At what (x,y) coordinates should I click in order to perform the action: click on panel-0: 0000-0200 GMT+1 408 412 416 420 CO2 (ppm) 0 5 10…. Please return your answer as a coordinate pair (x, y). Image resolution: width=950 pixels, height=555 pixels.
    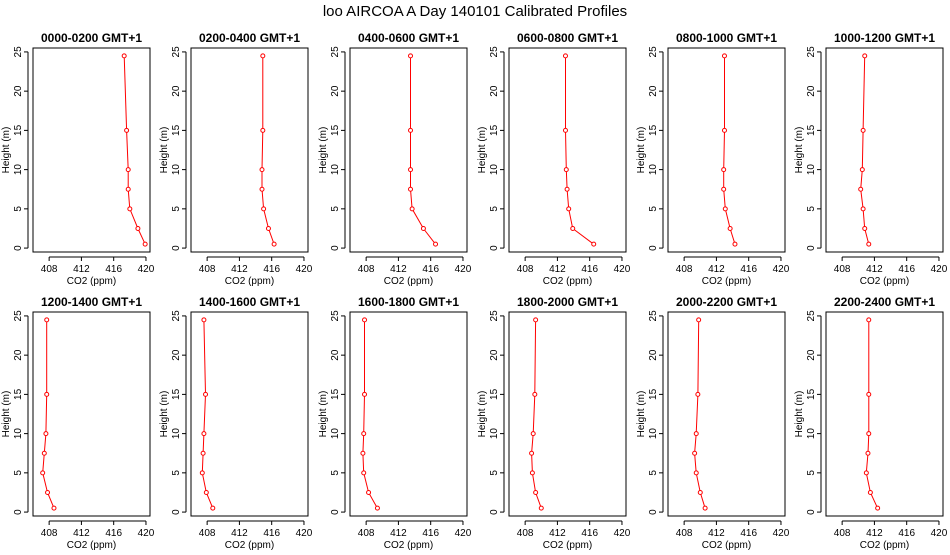
    Looking at the image, I should click on (78, 159).